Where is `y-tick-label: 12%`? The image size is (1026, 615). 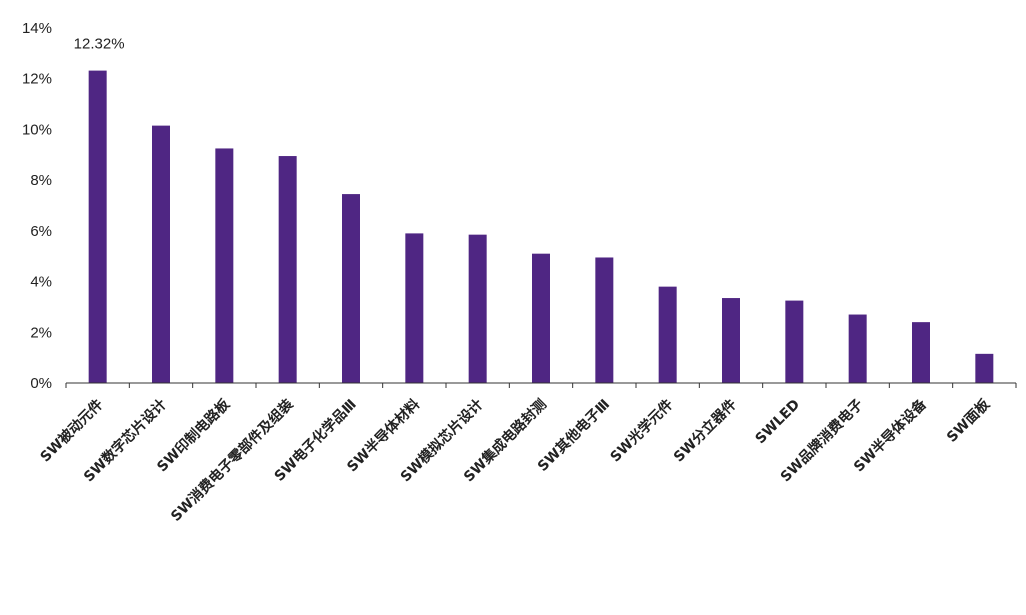
y-tick-label: 12% is located at coordinates (37, 79).